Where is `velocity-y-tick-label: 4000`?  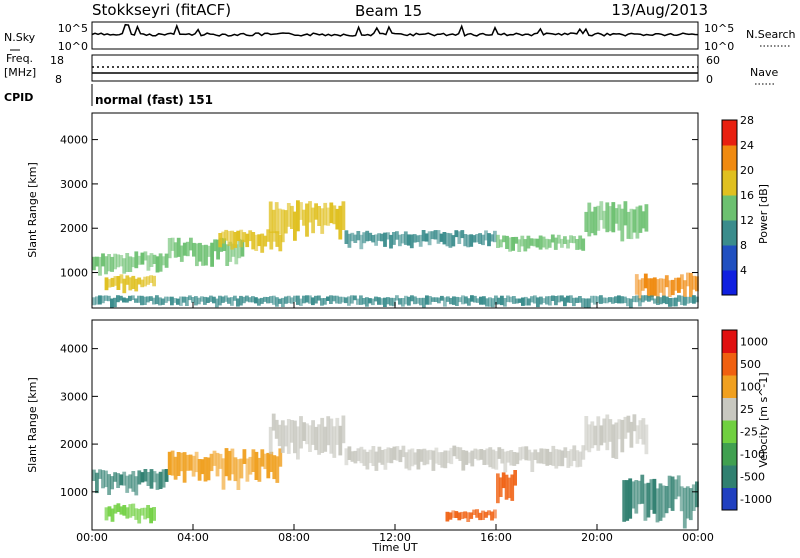
velocity-y-tick-label: 4000 is located at coordinates (74, 349).